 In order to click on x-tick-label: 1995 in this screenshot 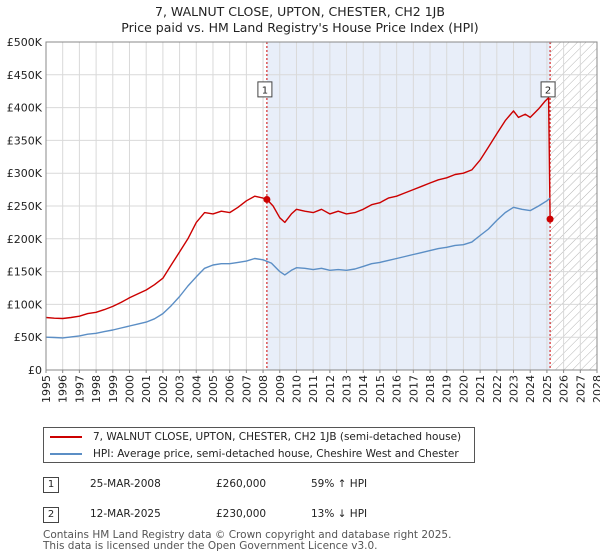, I will do `click(46, 389)`.